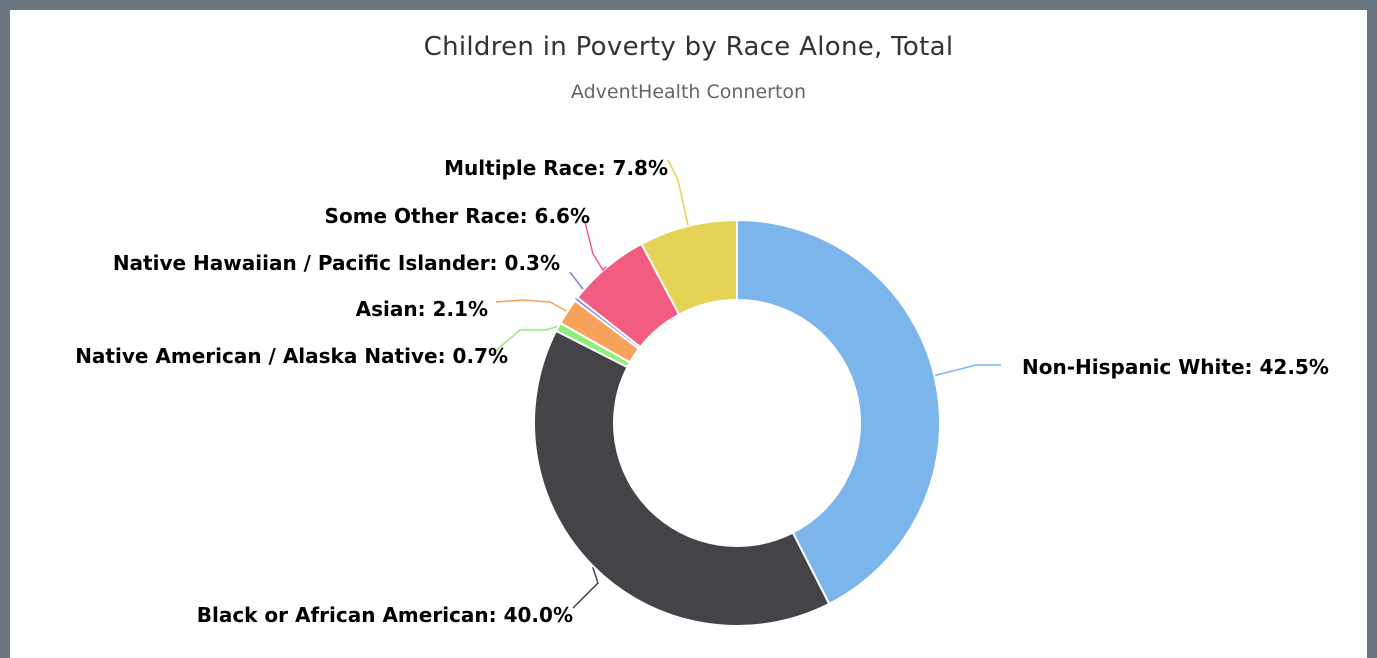 This screenshot has width=1377, height=658. What do you see at coordinates (689, 267) in the screenshot?
I see `slice-multiple-race` at bounding box center [689, 267].